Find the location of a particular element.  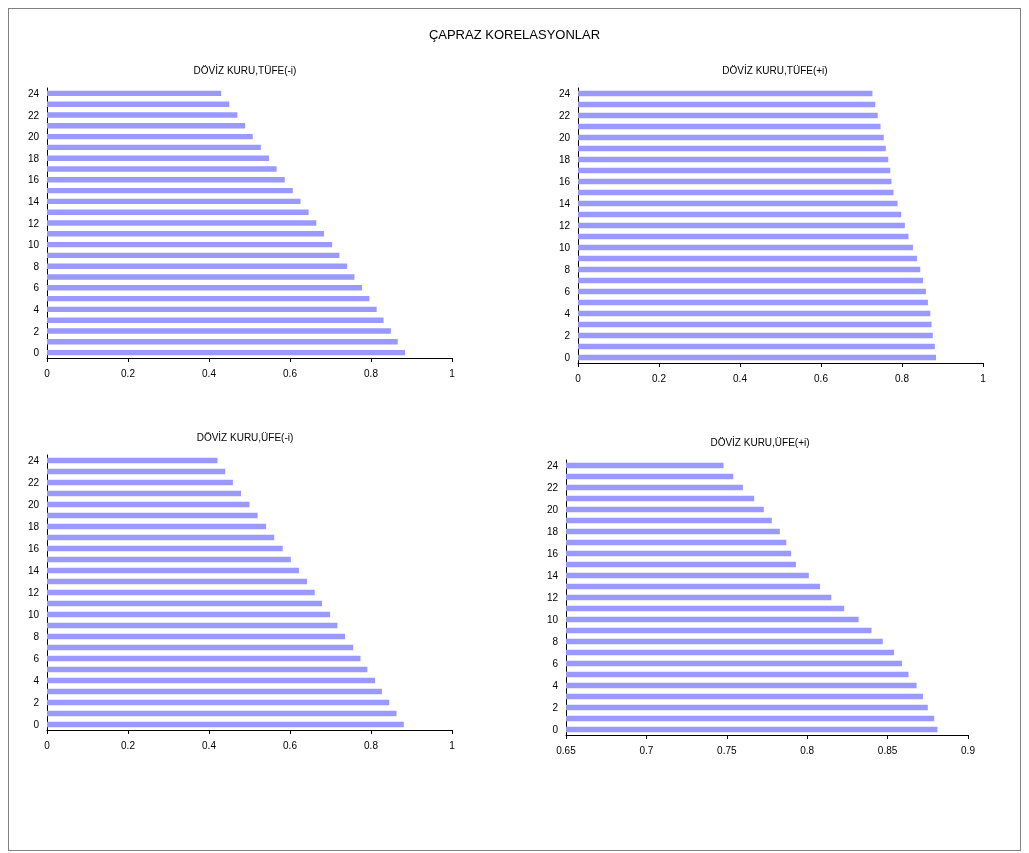

chart-title: DÖVİZ KURU,TÜFE(-i) is located at coordinates (245, 69).